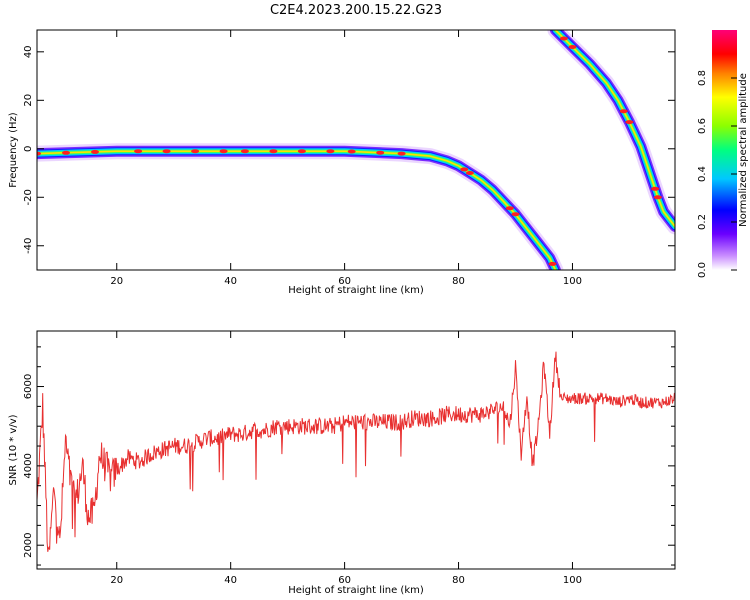 This screenshot has height=600, width=750. What do you see at coordinates (724, 150) in the screenshot?
I see `colorbar-gradient` at bounding box center [724, 150].